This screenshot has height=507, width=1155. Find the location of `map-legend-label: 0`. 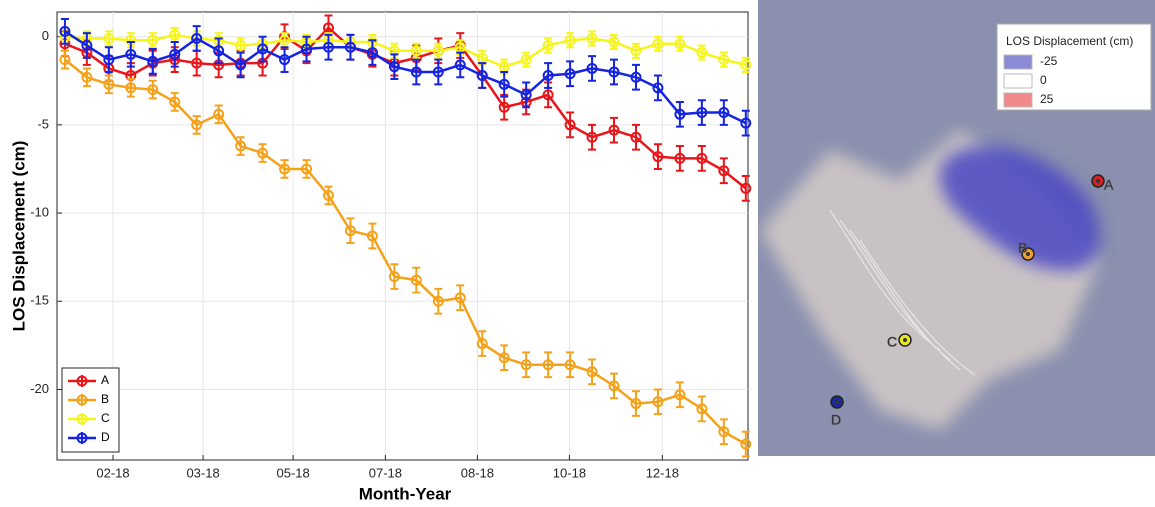

map-legend-label: 0 is located at coordinates (1043, 80).